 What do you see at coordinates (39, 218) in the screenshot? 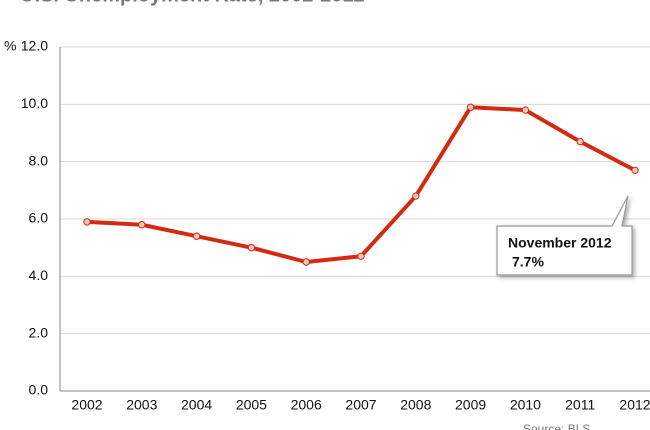
I see `y-tick-label: 6.0` at bounding box center [39, 218].